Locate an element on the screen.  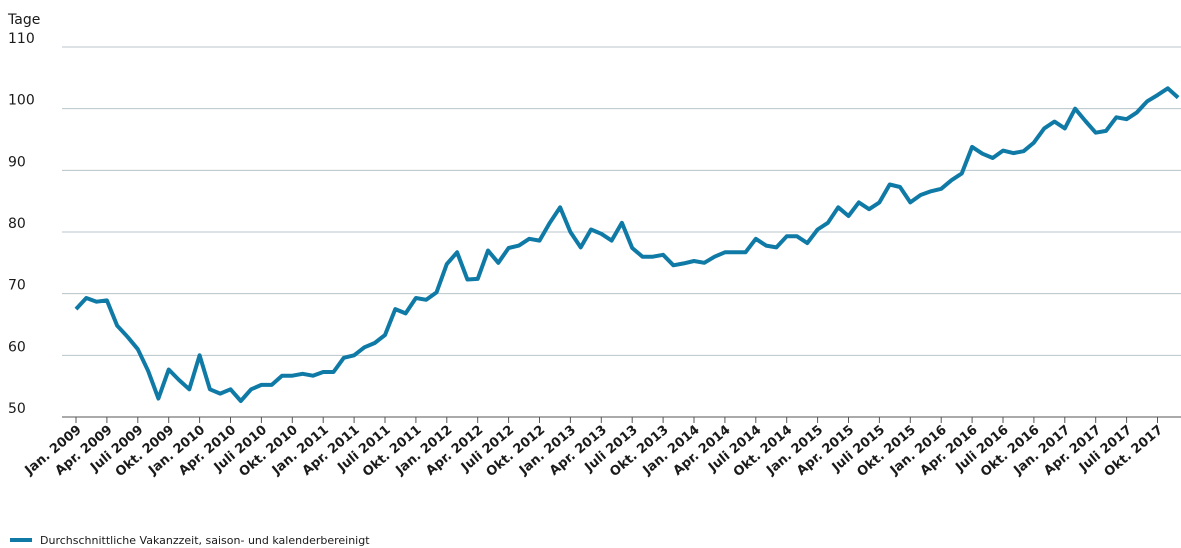
y-tick-label: 50 is located at coordinates (17, 409).